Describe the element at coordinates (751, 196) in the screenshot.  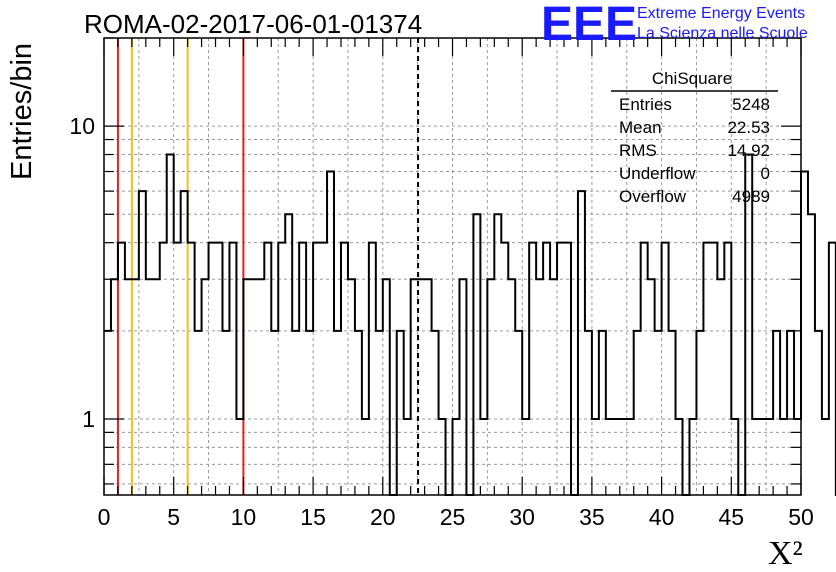
I see `stat-value-overflow: 4989` at that location.